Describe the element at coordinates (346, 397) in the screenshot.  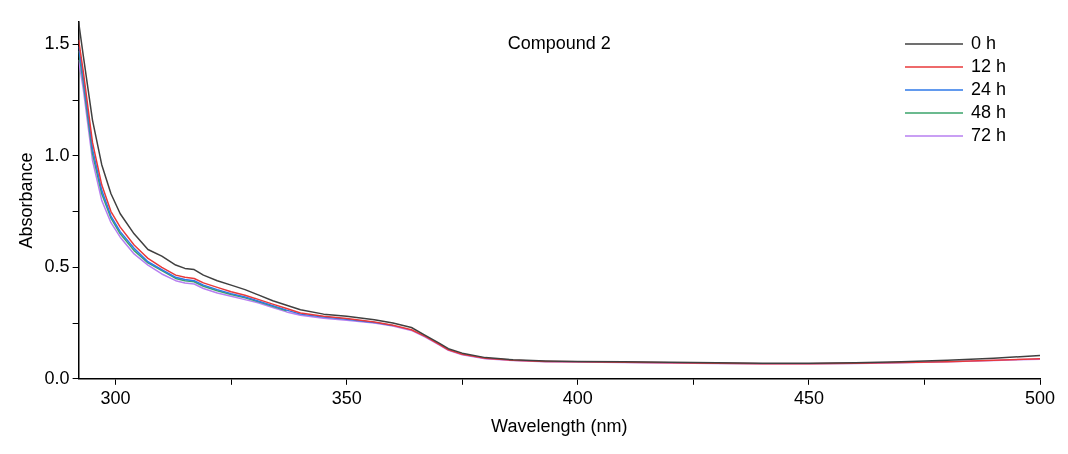
I see `x-tick-label: 350` at that location.